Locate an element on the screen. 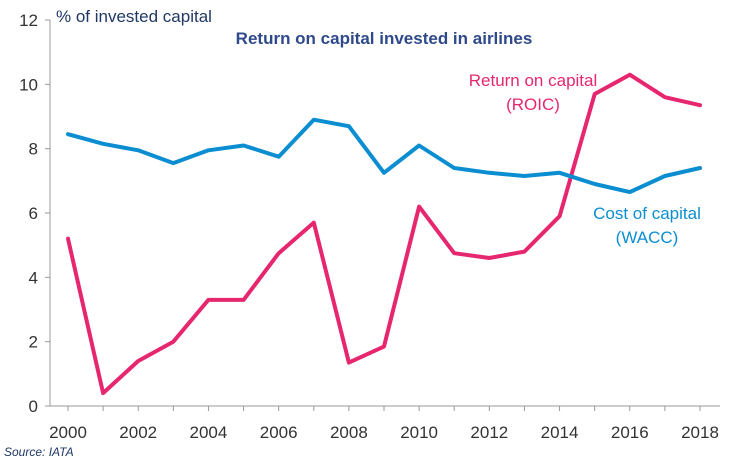  x-tick-label: 2008 is located at coordinates (349, 432).